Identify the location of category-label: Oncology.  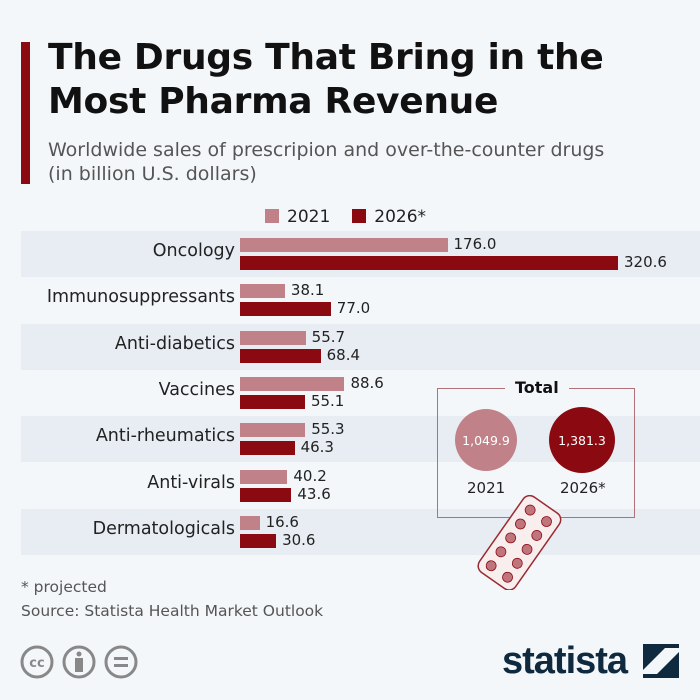
(193, 251).